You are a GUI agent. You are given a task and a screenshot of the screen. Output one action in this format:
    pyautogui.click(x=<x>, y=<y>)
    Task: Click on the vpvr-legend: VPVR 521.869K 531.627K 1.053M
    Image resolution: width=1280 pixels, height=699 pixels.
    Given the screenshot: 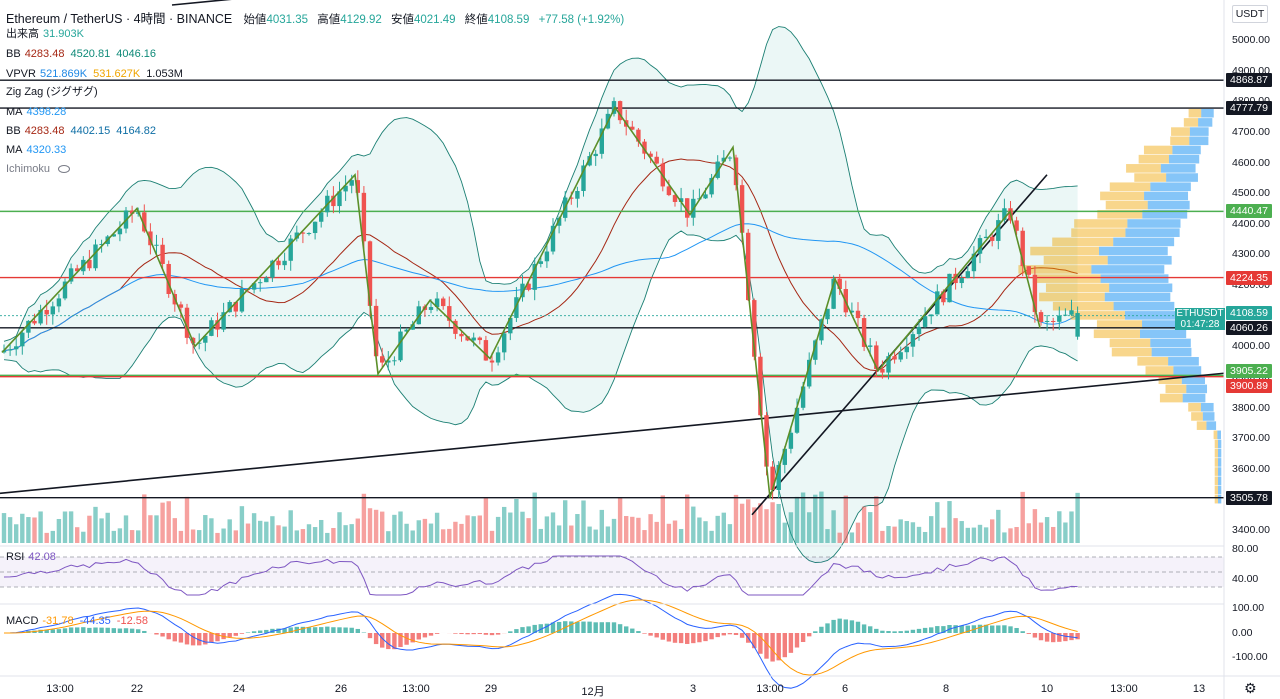 What is the action you would take?
    pyautogui.click(x=94, y=74)
    